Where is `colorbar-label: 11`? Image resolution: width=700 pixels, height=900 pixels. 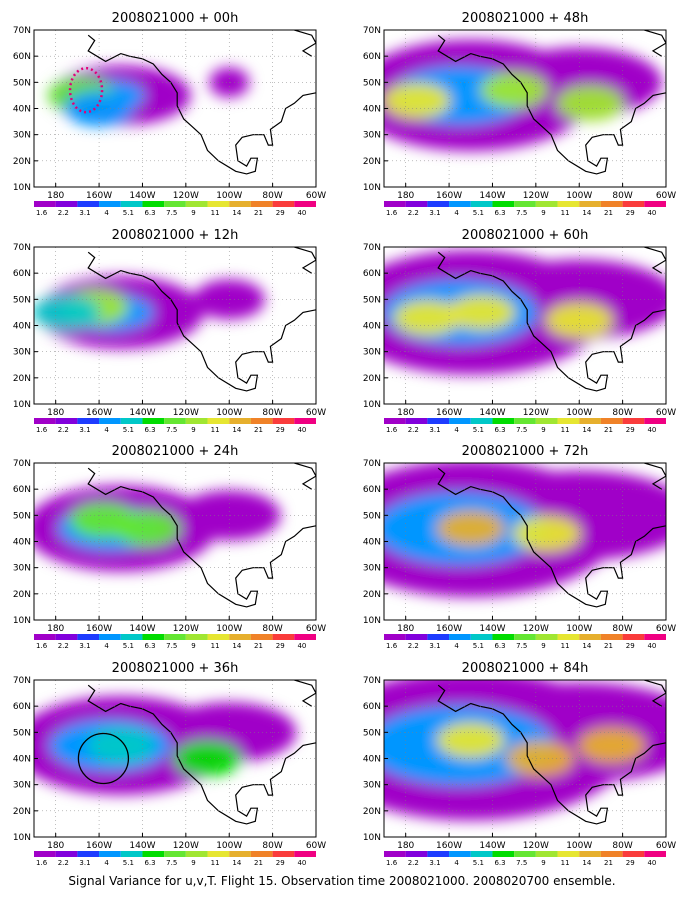 colorbar-label: 11 is located at coordinates (215, 863).